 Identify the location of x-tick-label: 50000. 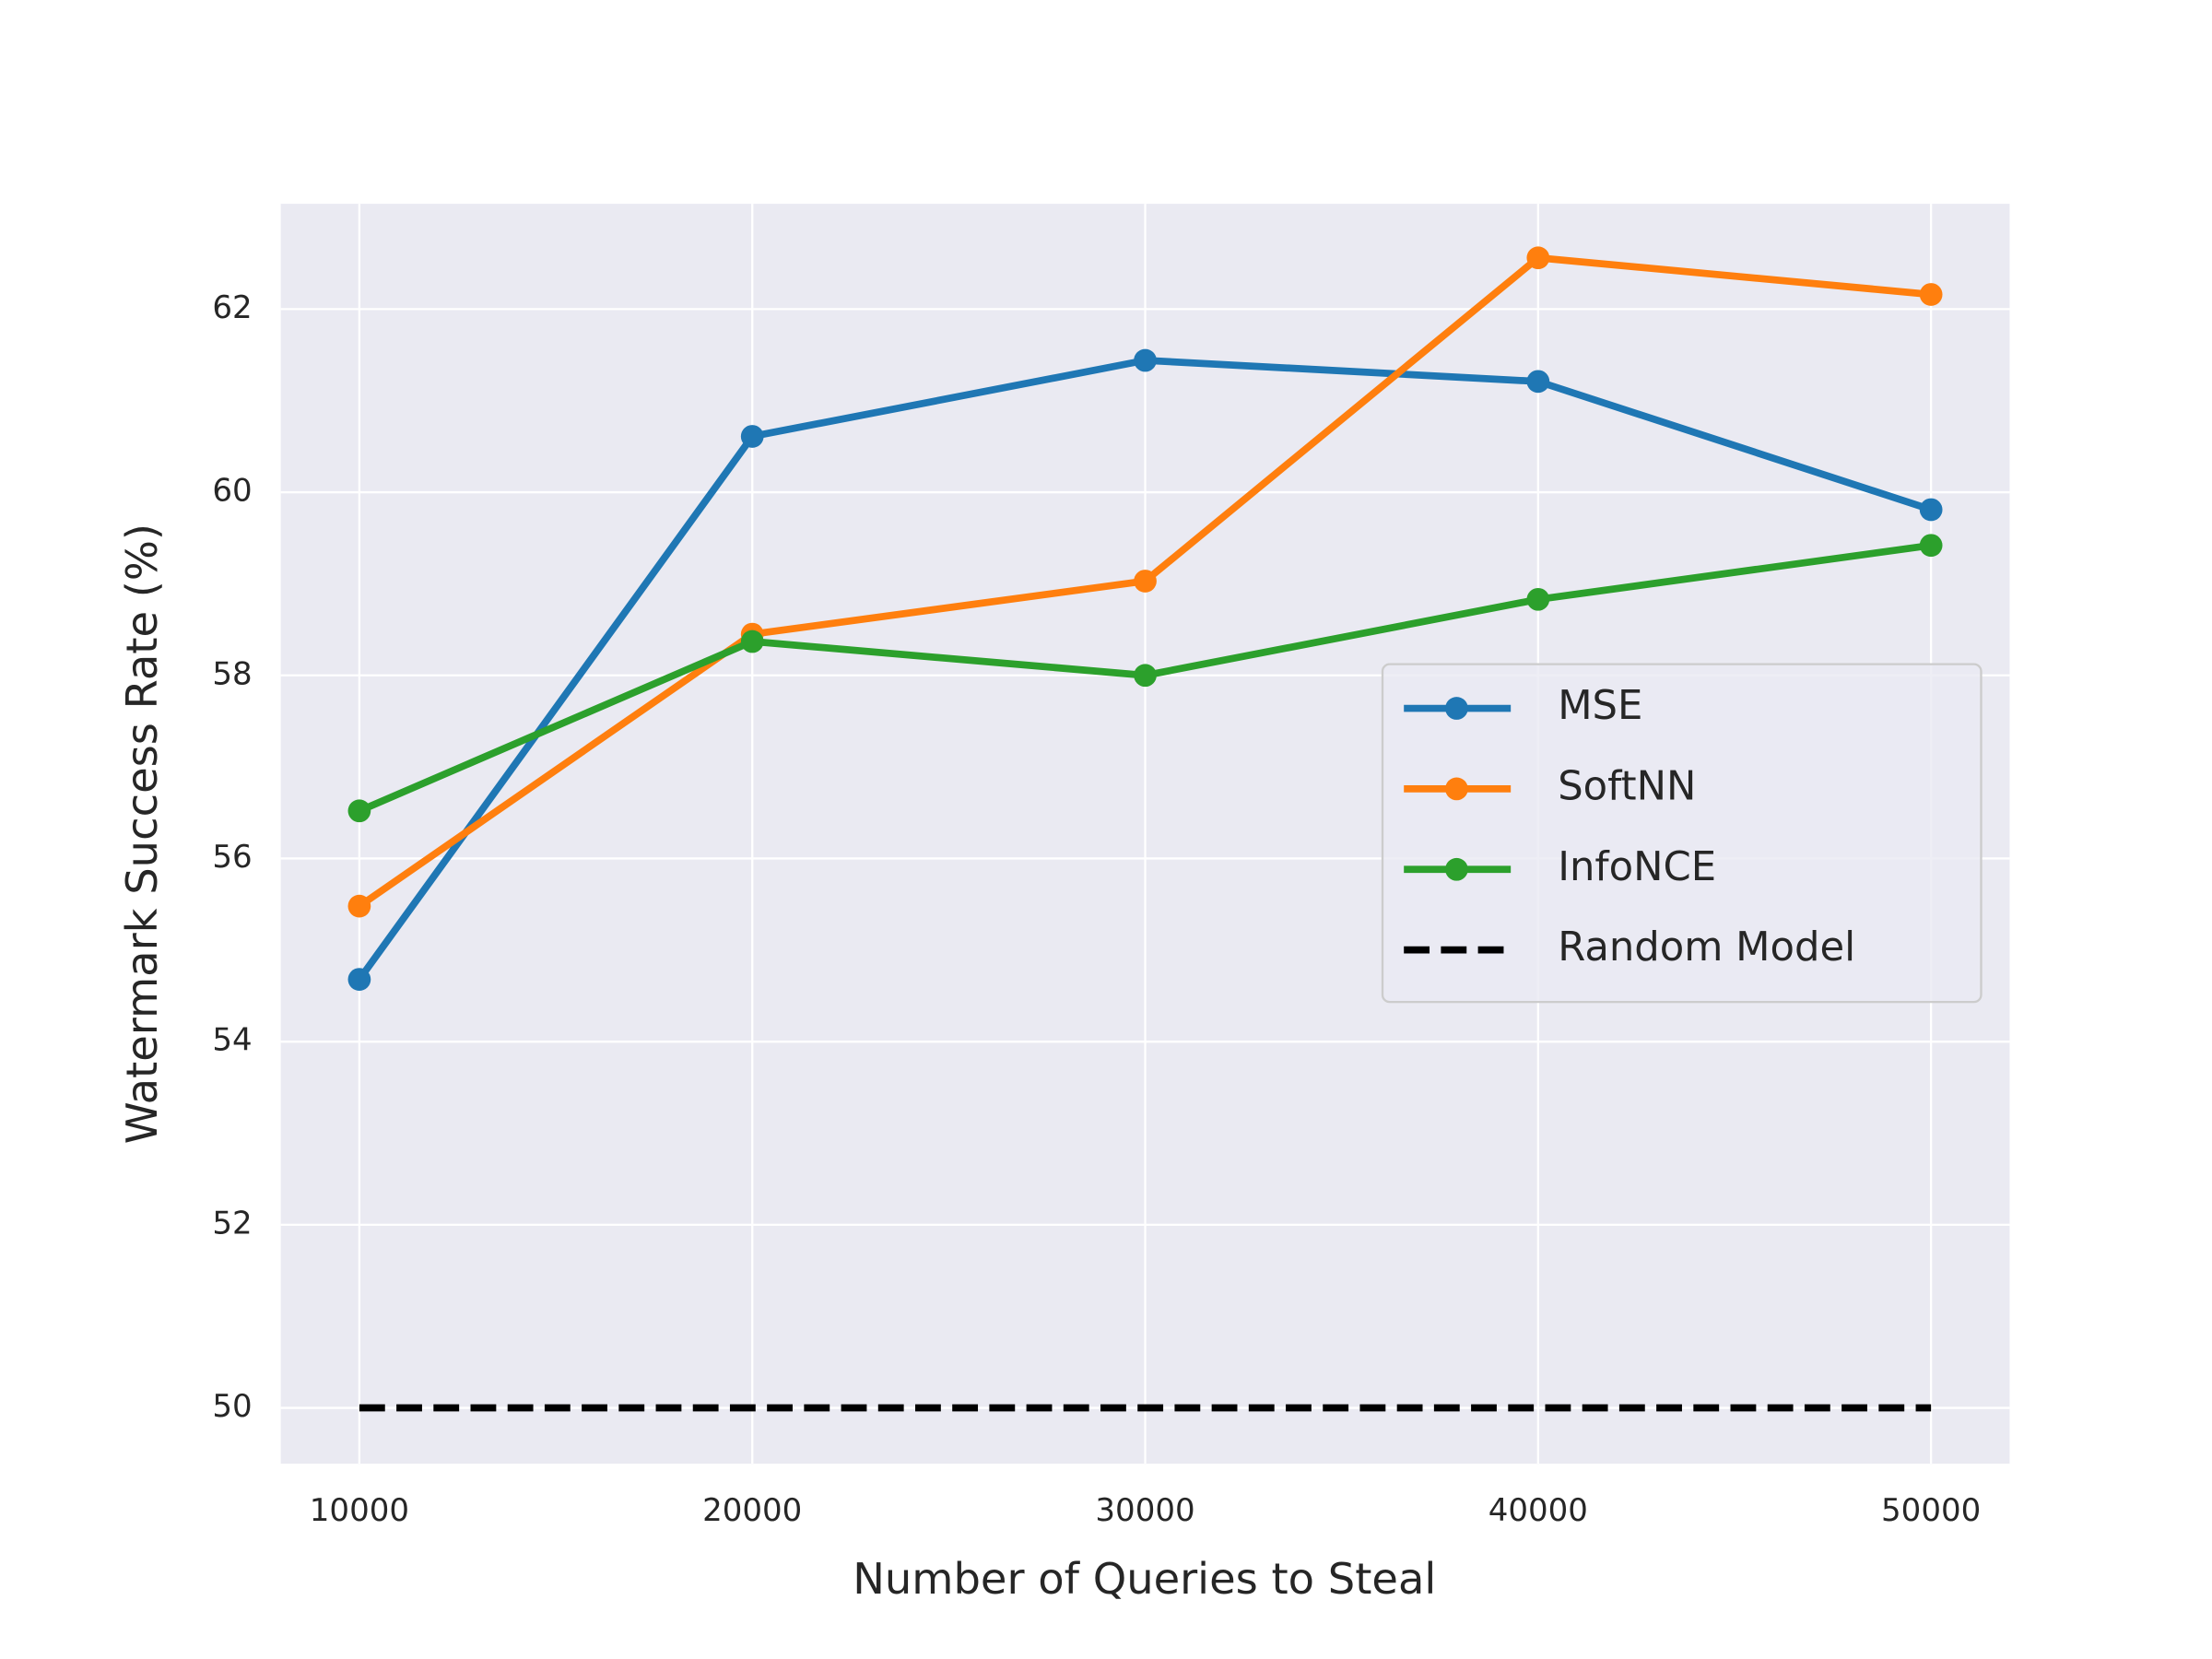
(1931, 1510).